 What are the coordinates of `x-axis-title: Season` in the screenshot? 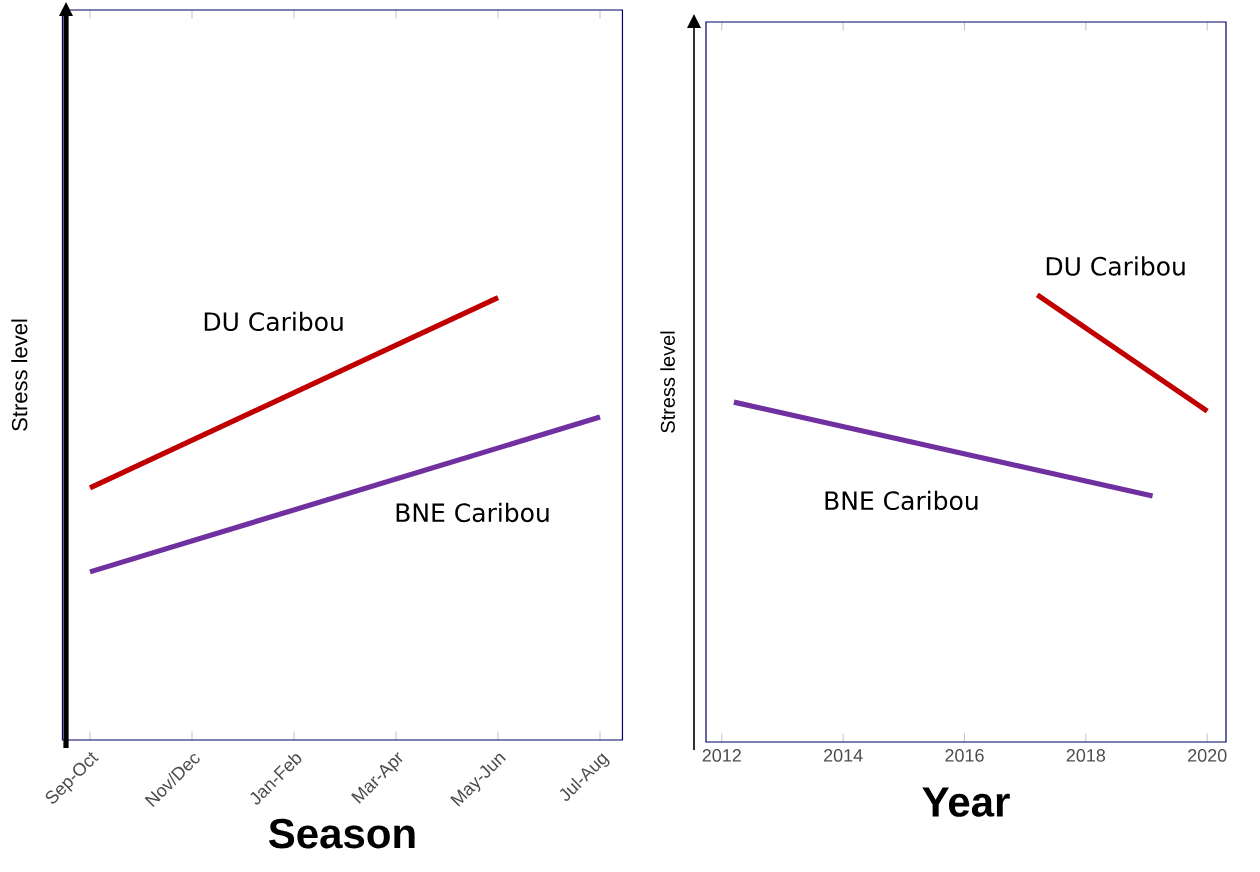 It's located at (341, 833).